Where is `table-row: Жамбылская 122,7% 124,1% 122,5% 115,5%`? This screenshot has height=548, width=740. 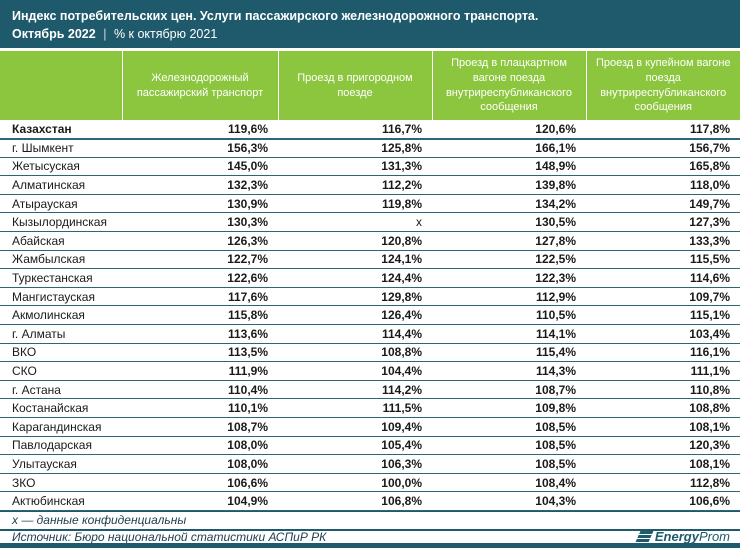 table-row: Жамбылская 122,7% 124,1% 122,5% 115,5% is located at coordinates (370, 260).